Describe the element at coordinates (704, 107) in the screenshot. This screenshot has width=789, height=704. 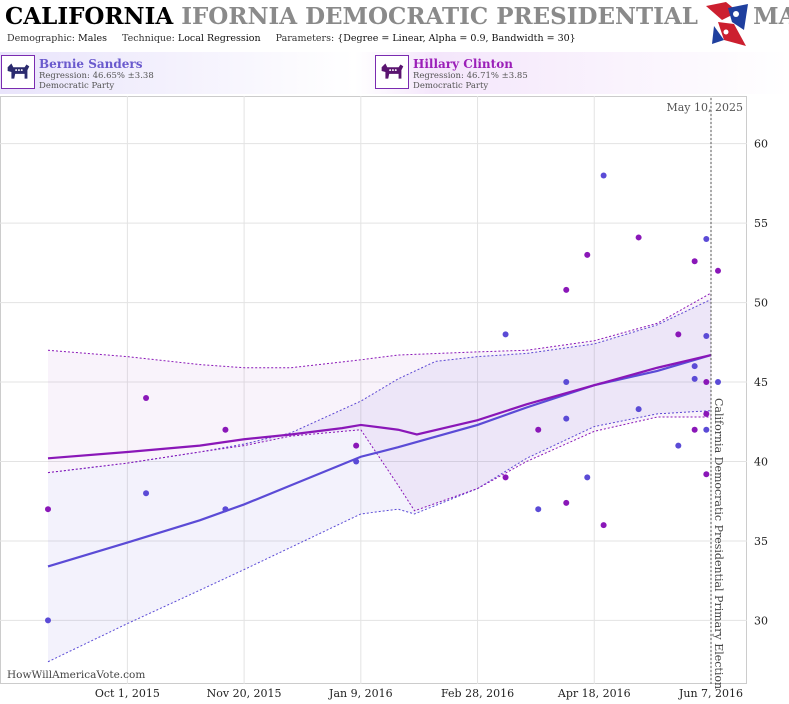
I see `date-stamp: May 10, 2025` at that location.